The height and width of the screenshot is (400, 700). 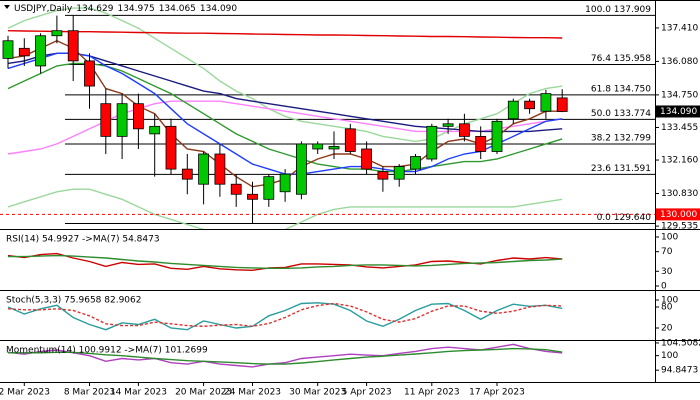 I want to click on y-tick-label: 30, so click(x=667, y=272).